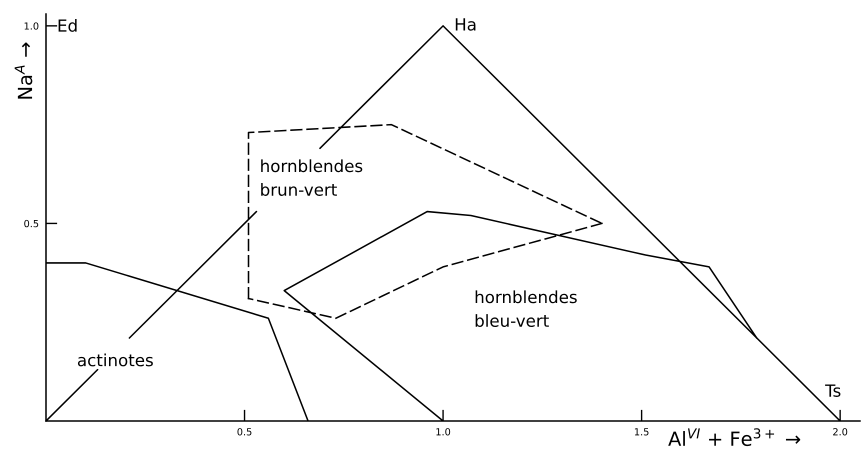  Describe the element at coordinates (641, 432) in the screenshot. I see `x-tick-label: 1.5` at that location.